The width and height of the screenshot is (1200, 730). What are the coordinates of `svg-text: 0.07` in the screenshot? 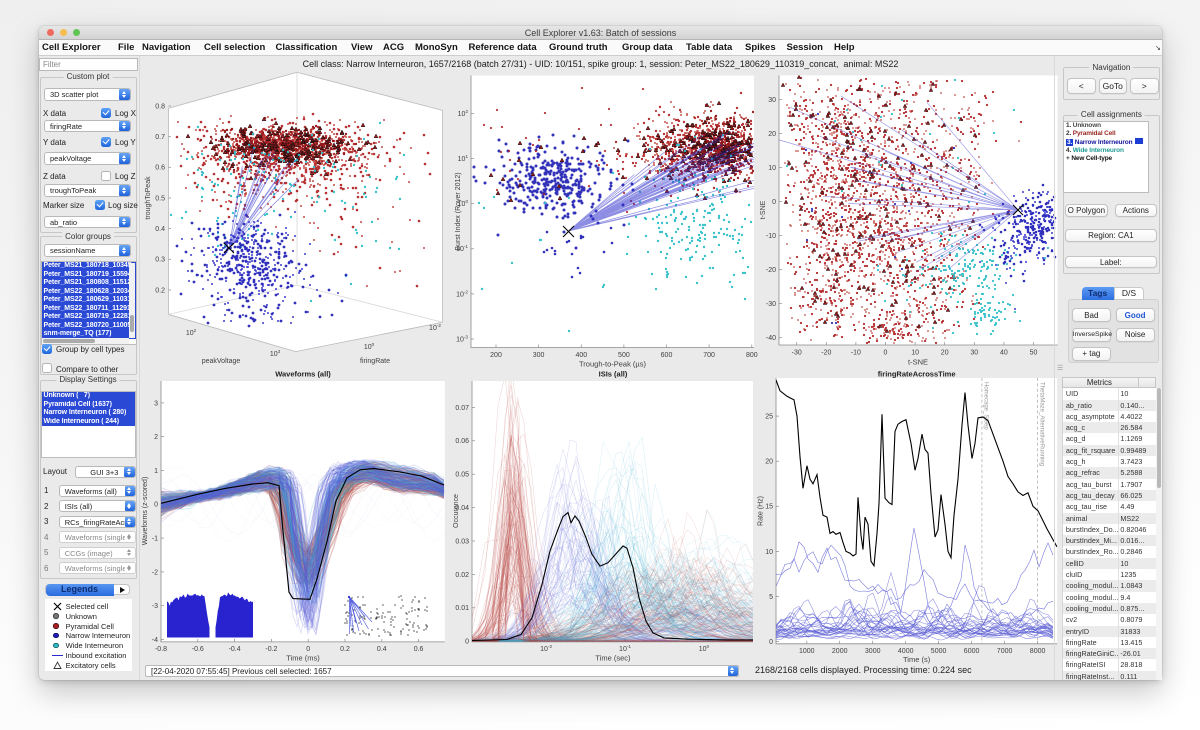 It's located at (462, 408).